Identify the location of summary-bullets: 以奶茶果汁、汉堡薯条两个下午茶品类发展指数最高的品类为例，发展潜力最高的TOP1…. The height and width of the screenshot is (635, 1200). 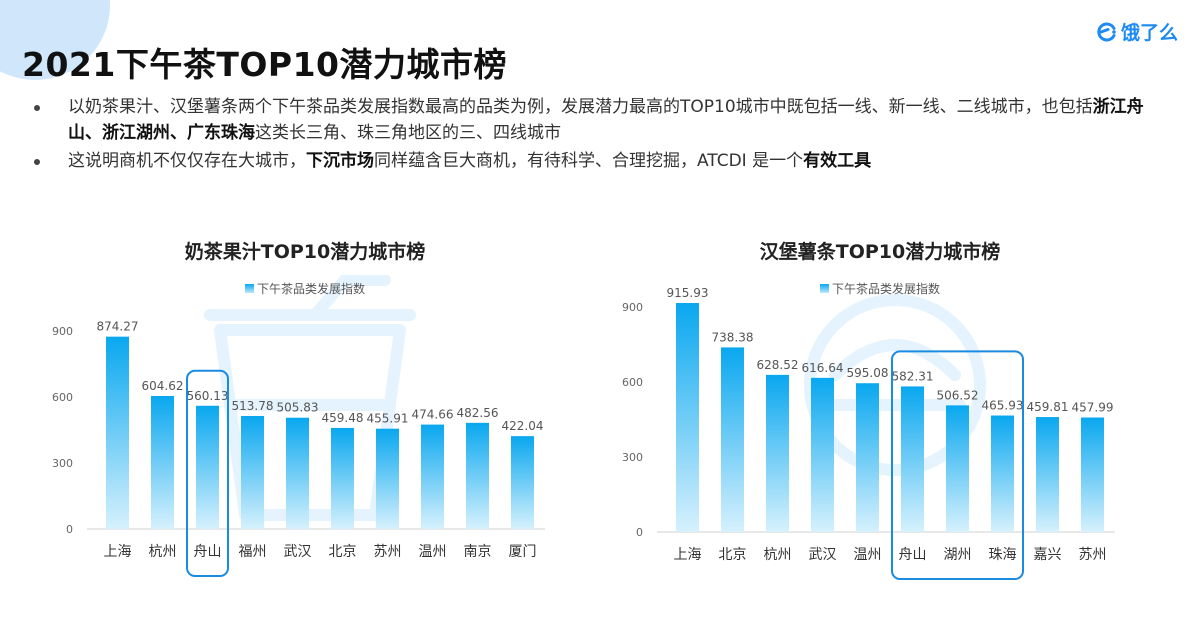
(599, 135).